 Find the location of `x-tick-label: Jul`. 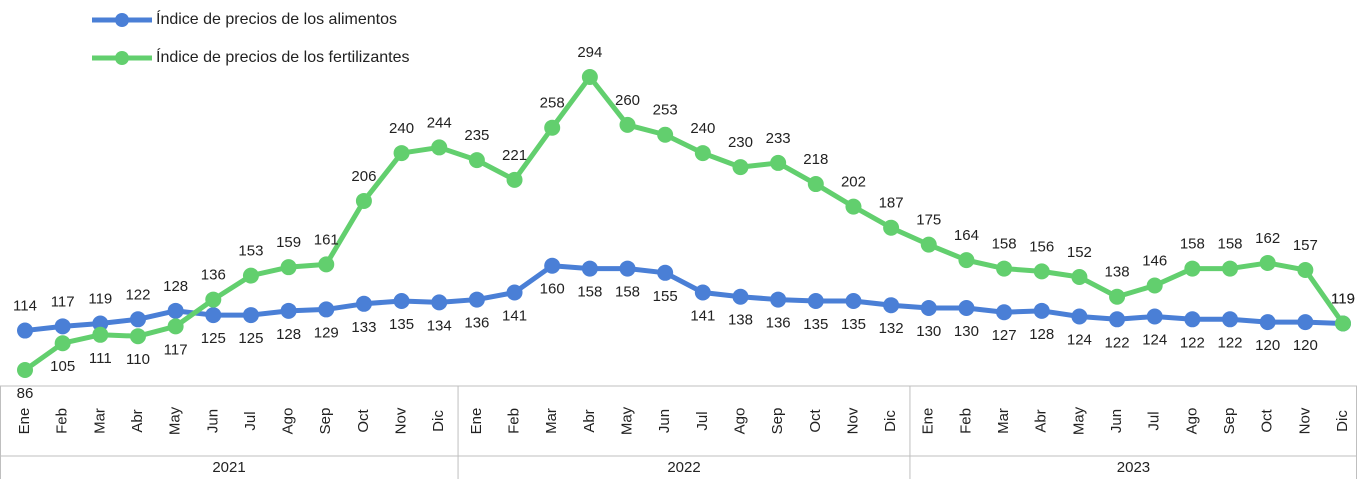

x-tick-label: Jul is located at coordinates (702, 420).